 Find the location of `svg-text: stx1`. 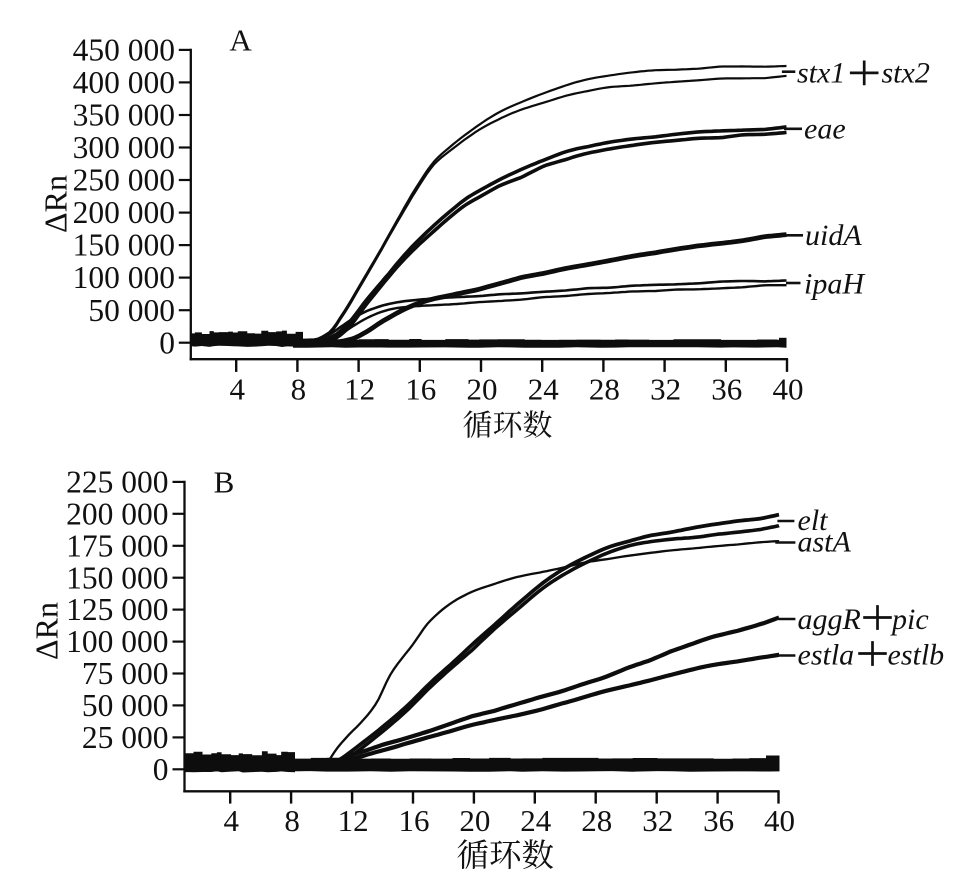

svg-text: stx1 is located at coordinates (821, 73).